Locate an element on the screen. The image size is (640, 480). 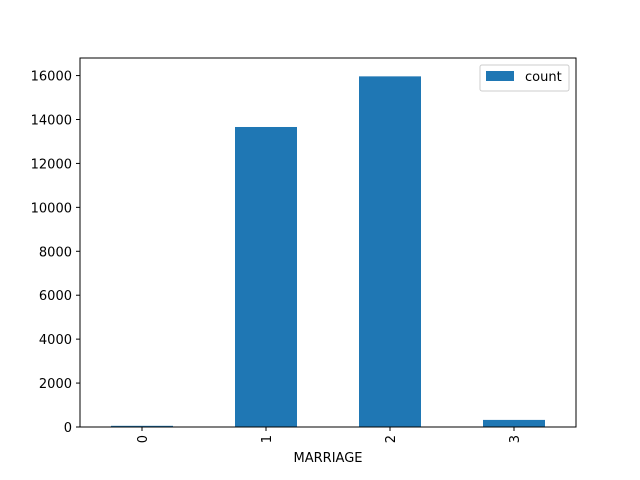
y-tick-label: 6000 is located at coordinates (55, 296).